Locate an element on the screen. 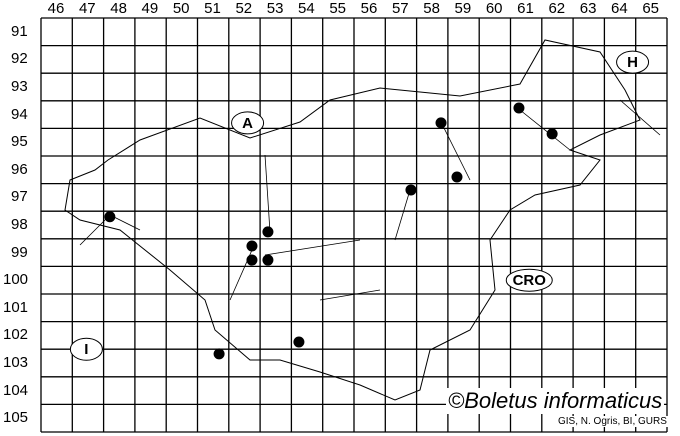 The height and width of the screenshot is (436, 680). column-label: 46 is located at coordinates (56, 8).